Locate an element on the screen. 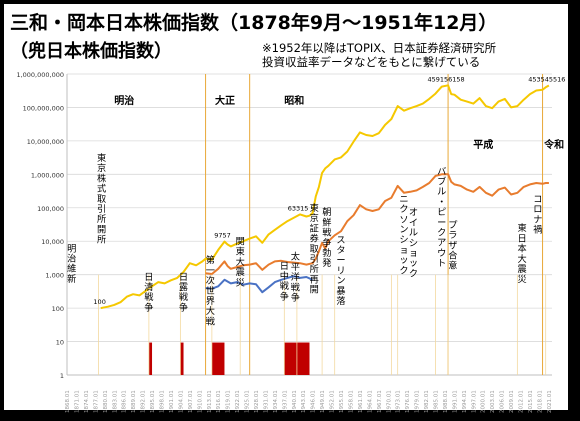  x-tick-label: 1991.01 is located at coordinates (455, 401).